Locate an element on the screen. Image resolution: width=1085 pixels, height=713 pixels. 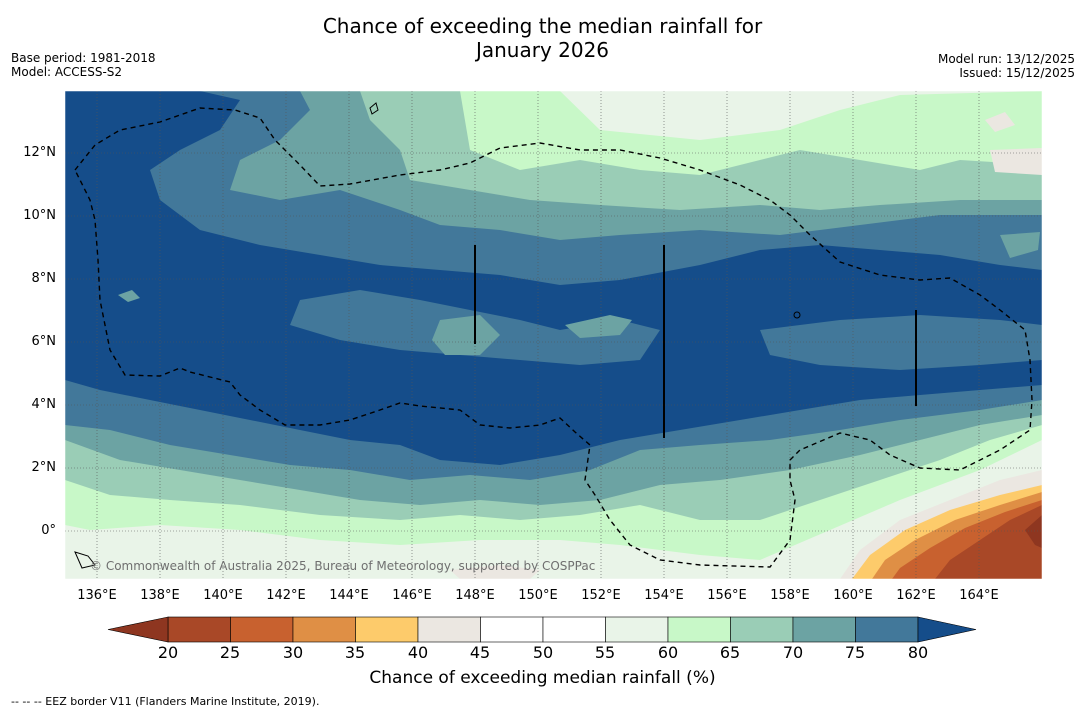
lat-label-8n: 8°N is located at coordinates (44, 278).